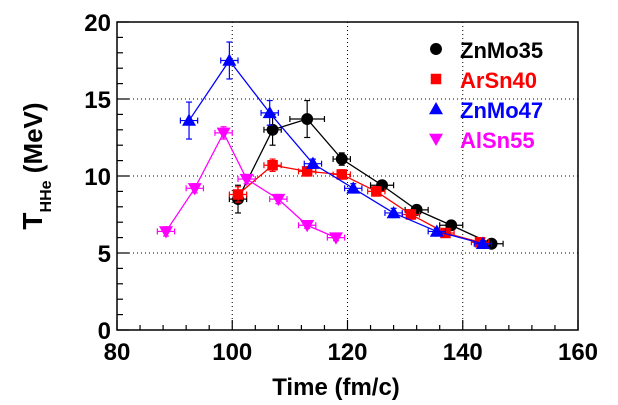 The height and width of the screenshot is (405, 618). I want to click on y-tick-label: 0, so click(104, 331).